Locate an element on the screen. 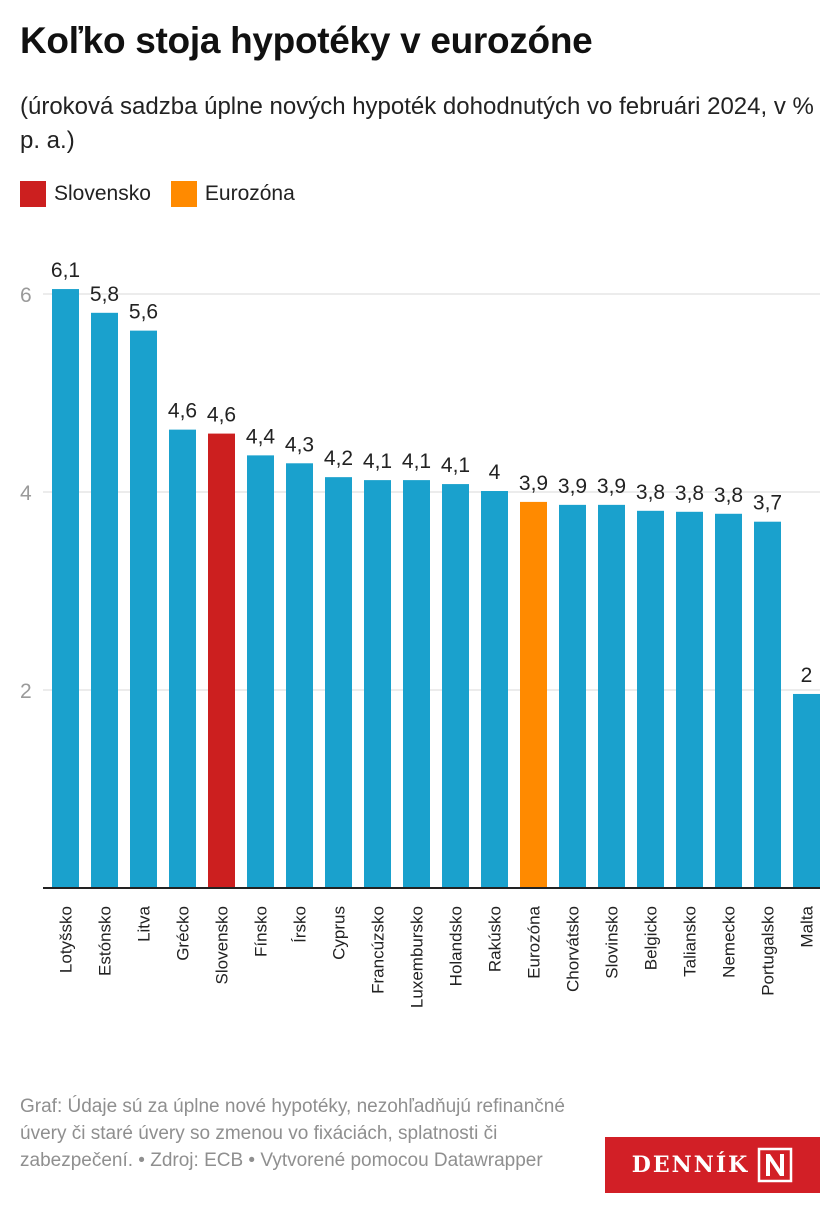 Image resolution: width=840 pixels, height=1220 pixels. value-label: 6,1 is located at coordinates (65, 270).